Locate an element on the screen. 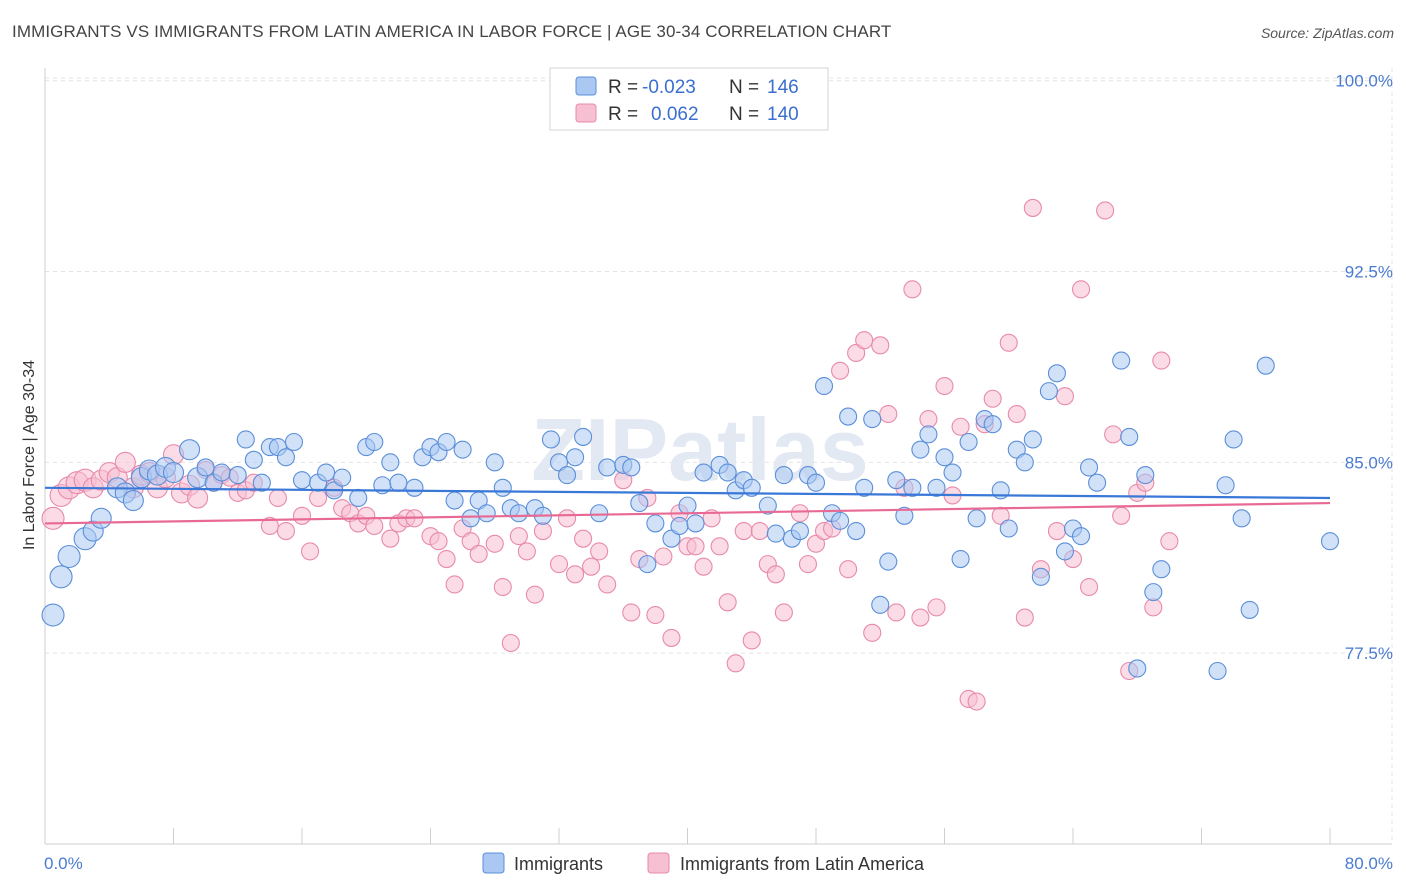 The height and width of the screenshot is (892, 1406). bottom-legend-swatch-latin-america is located at coordinates (658, 863).